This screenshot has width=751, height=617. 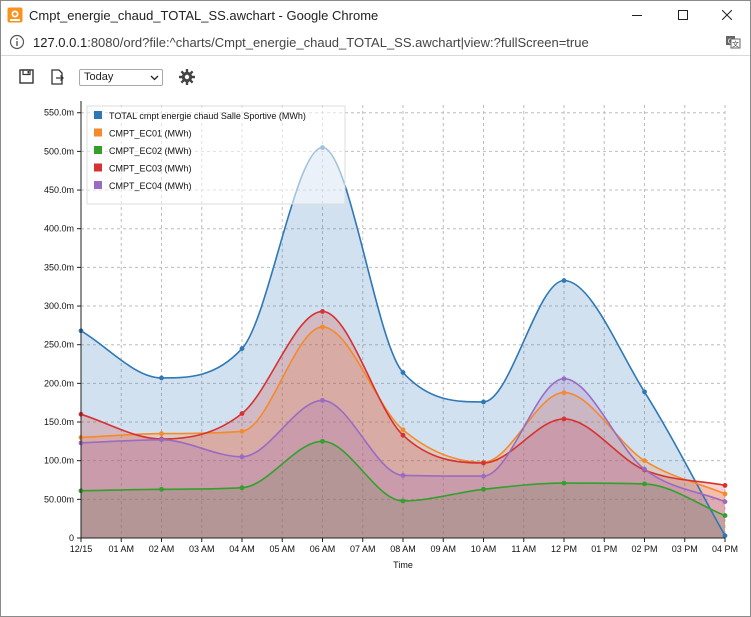 I want to click on info-icon, so click(x=17, y=42).